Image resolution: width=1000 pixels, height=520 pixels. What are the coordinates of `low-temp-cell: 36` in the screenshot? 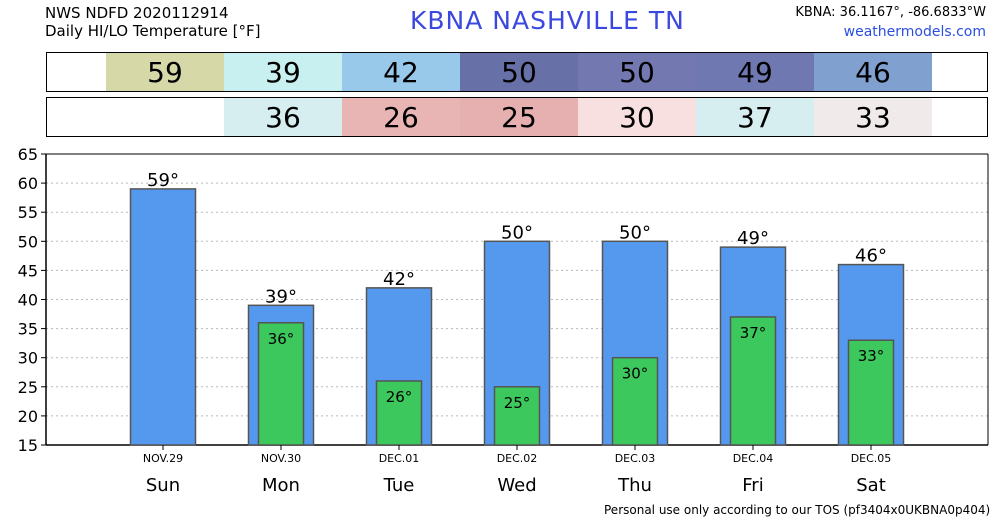 It's located at (283, 117).